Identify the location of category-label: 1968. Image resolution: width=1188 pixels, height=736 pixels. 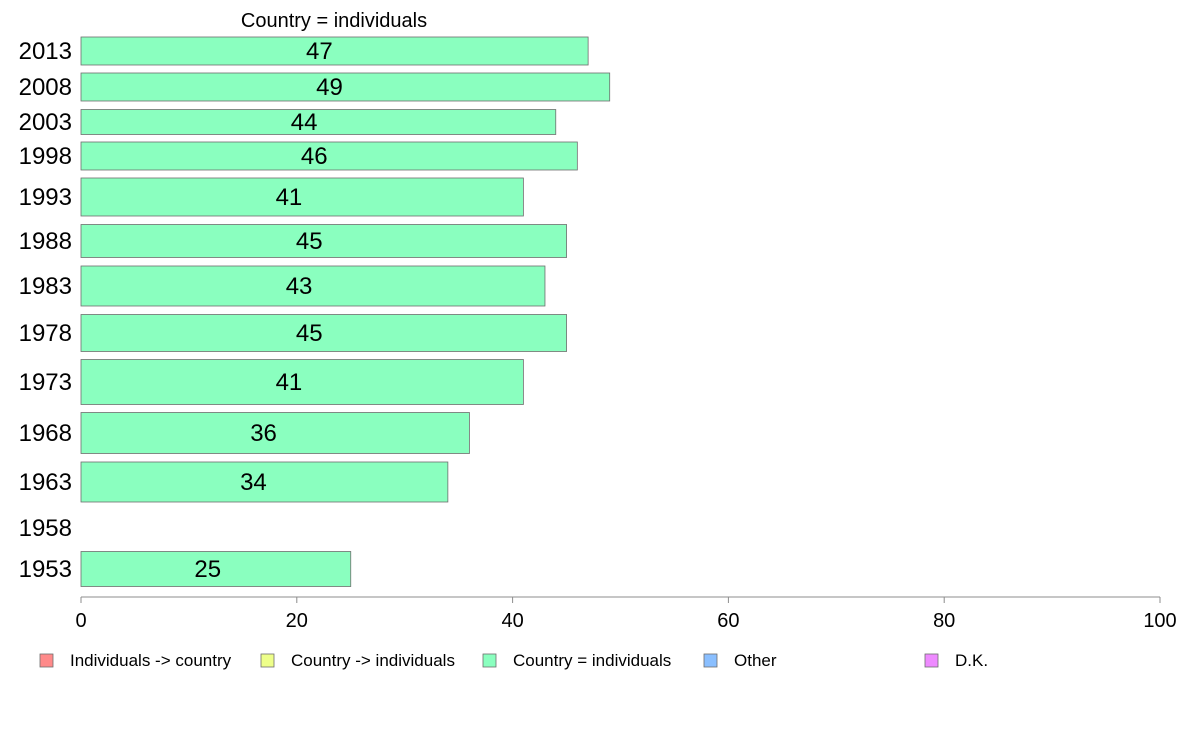
(45, 433).